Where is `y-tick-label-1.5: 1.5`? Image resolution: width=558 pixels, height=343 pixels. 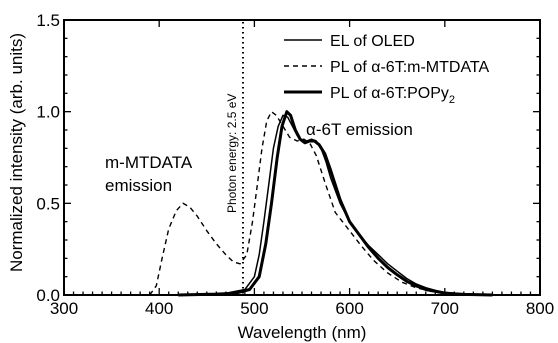
y-tick-label-1.5: 1.5 is located at coordinates (48, 20).